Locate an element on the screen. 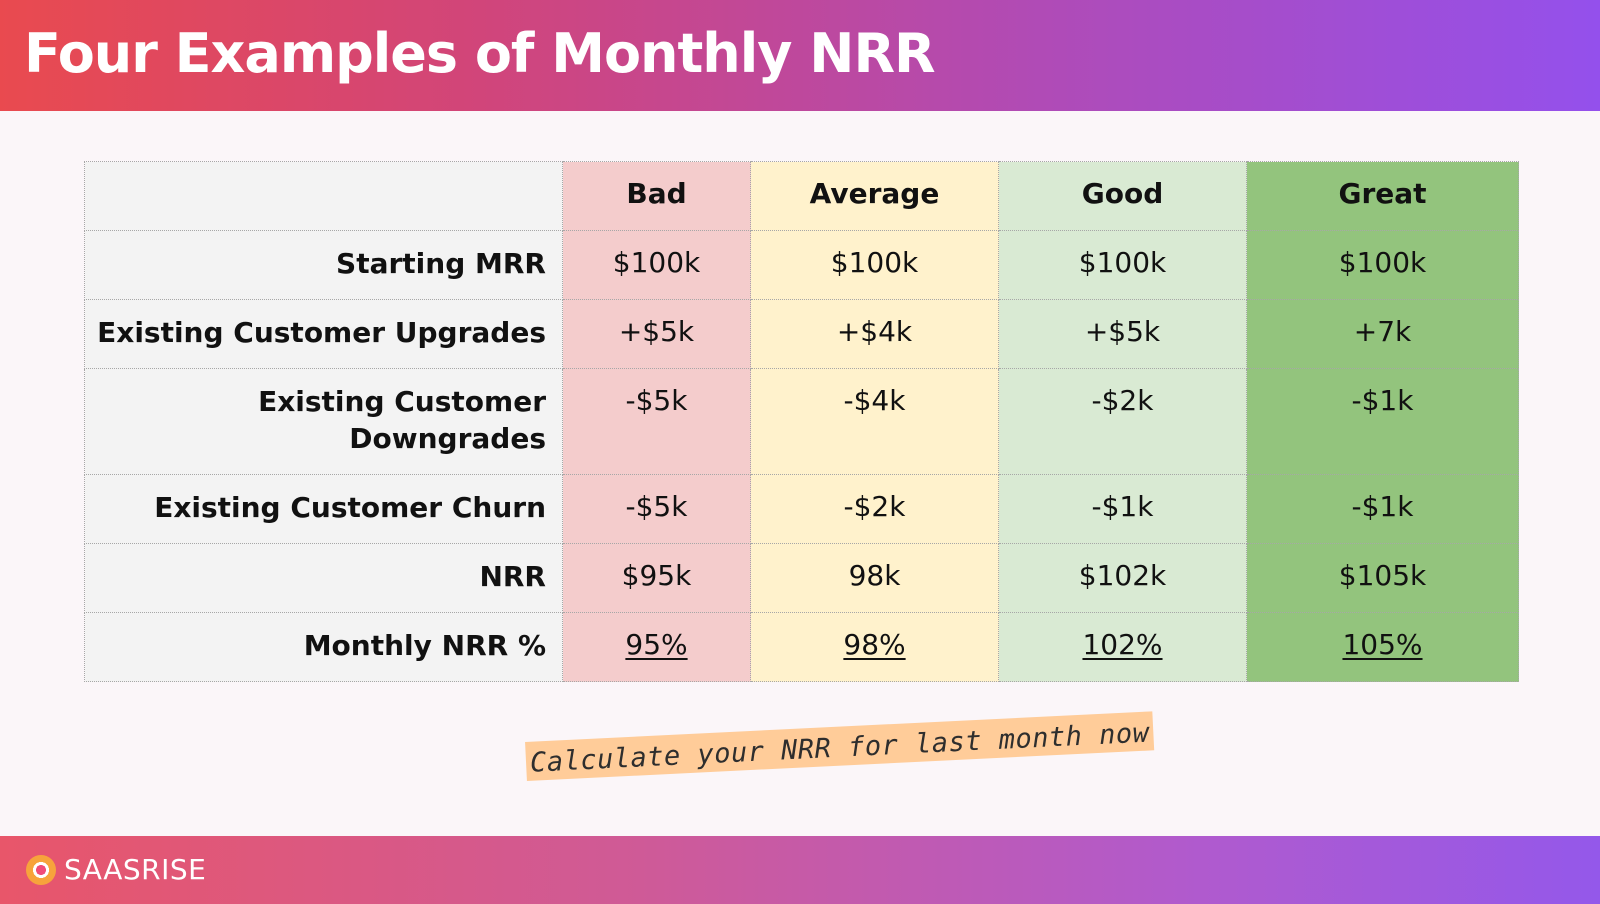  saasrise-logo-icon is located at coordinates (41, 869).